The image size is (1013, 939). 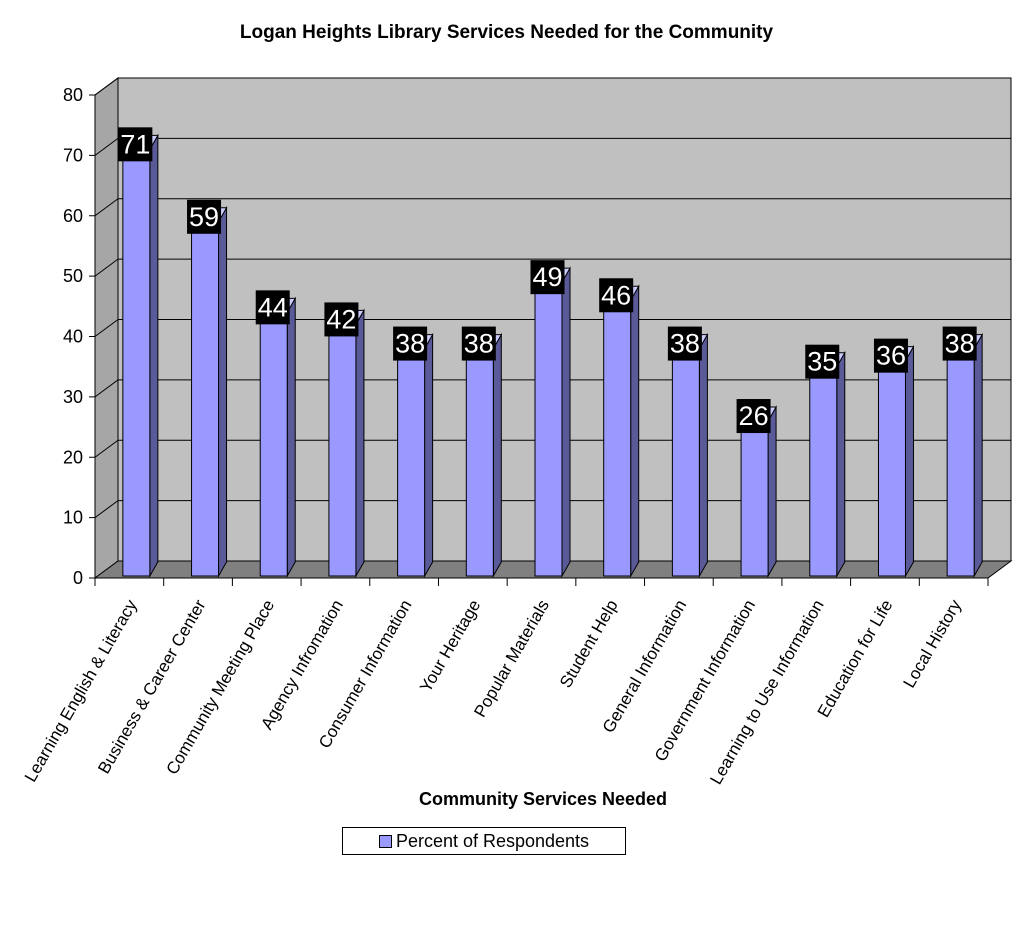 I want to click on legend: Percent of Respondents, so click(x=484, y=841).